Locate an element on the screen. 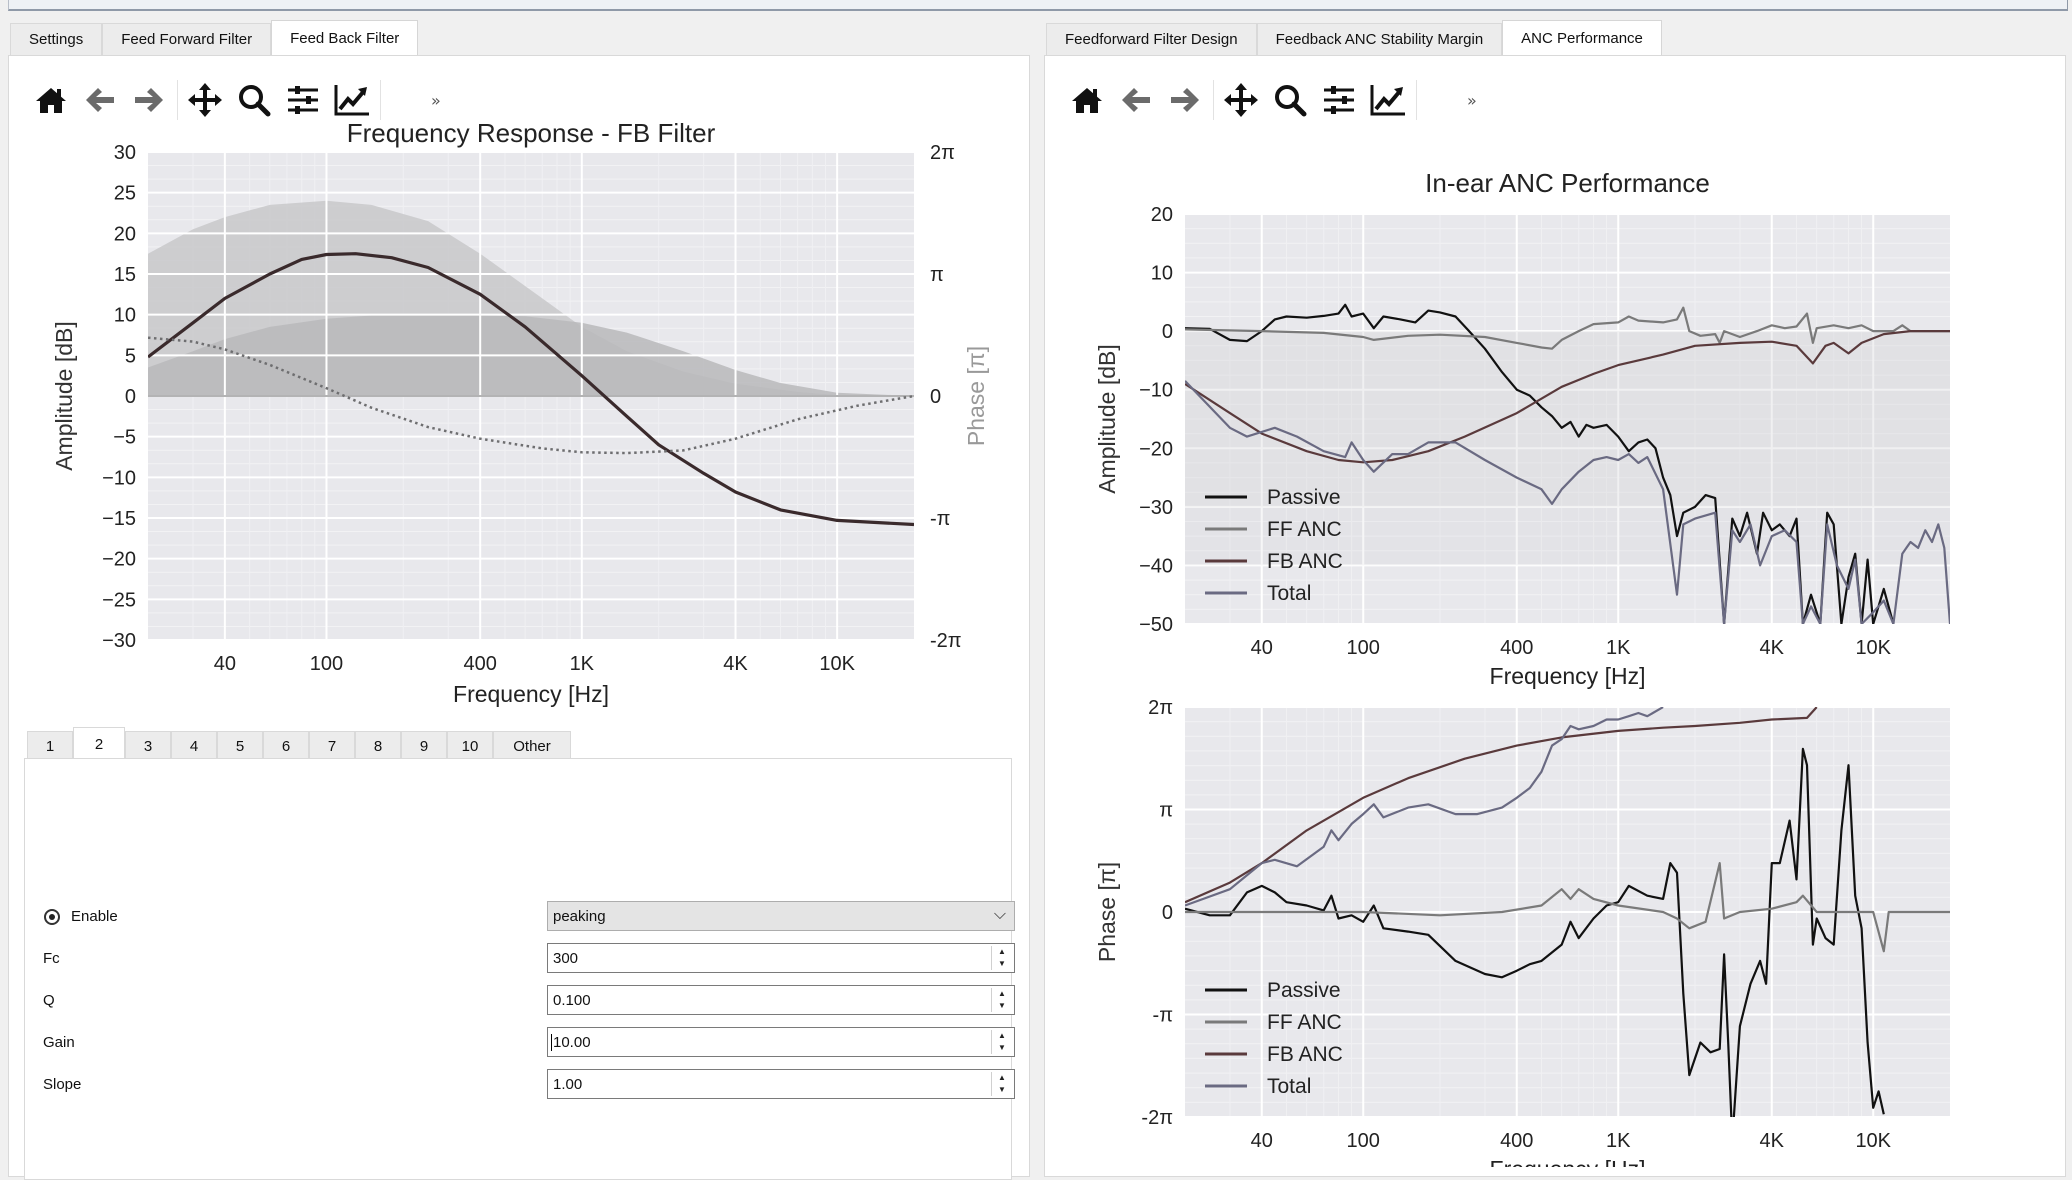 The height and width of the screenshot is (1180, 2072). y-tick-label: −40 is located at coordinates (1156, 566).